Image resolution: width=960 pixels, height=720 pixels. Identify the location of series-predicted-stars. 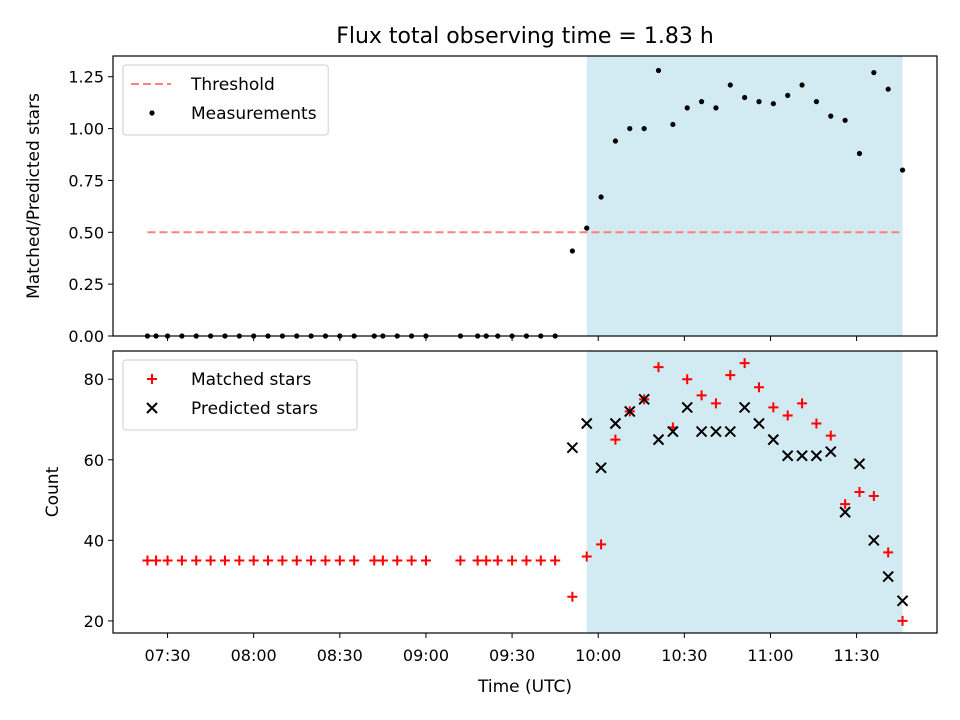
(737, 500).